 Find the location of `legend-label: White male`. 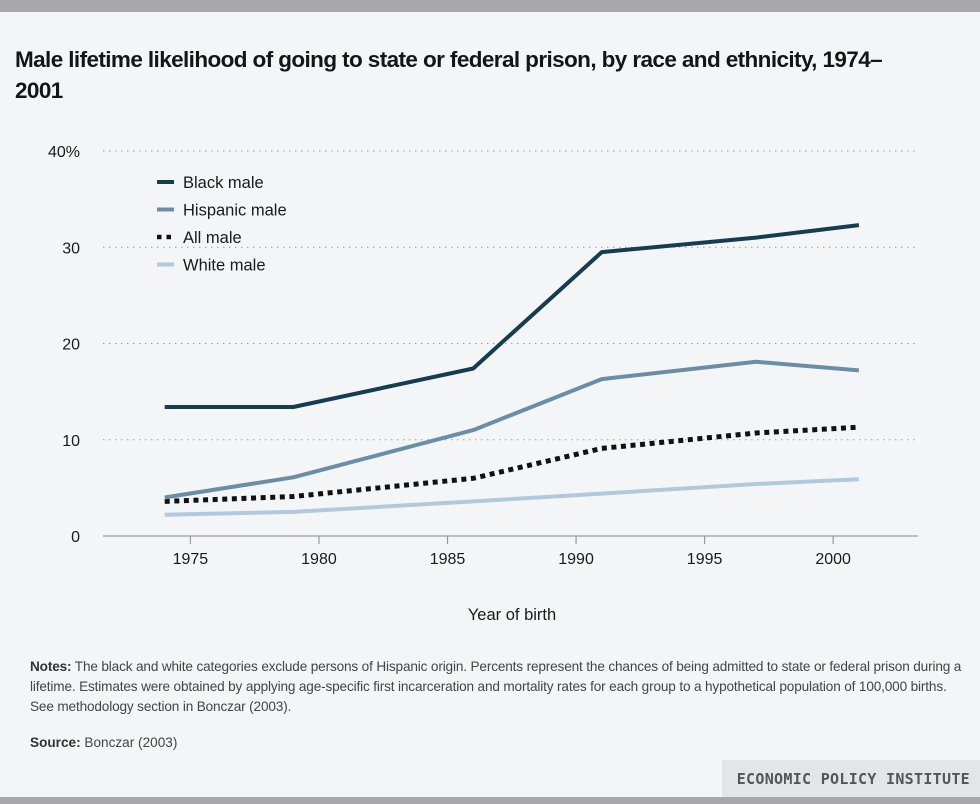

legend-label: White male is located at coordinates (224, 266).